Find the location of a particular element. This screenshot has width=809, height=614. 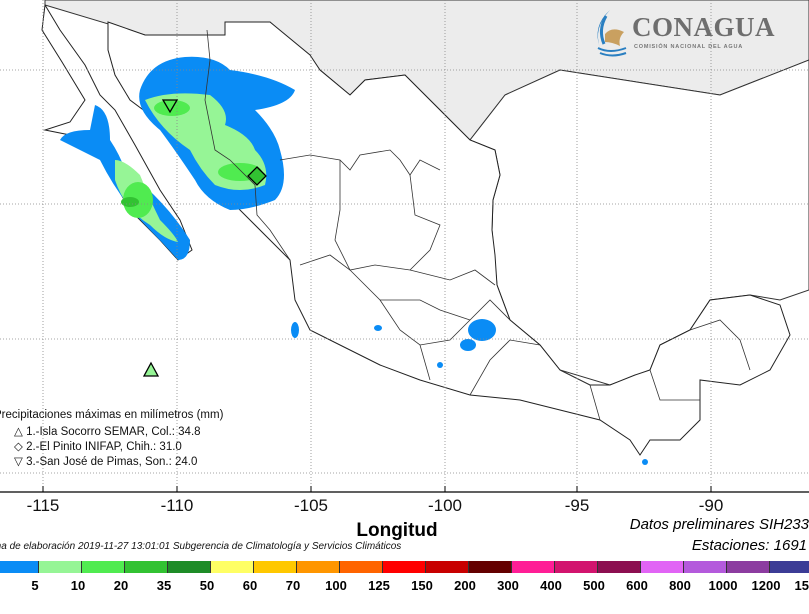

colorbar-label: 10 is located at coordinates (78, 585).